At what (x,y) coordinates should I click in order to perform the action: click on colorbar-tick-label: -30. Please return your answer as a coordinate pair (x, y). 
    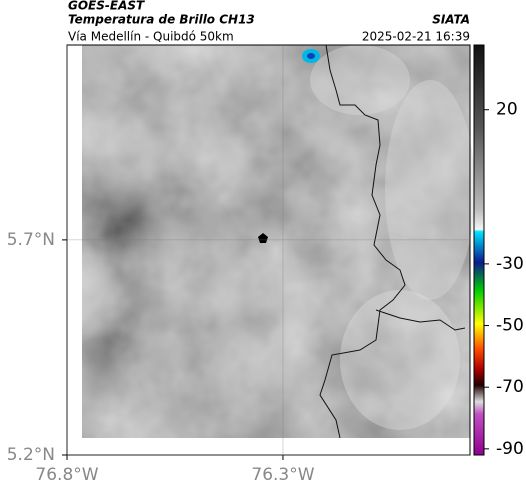
    Looking at the image, I should click on (510, 264).